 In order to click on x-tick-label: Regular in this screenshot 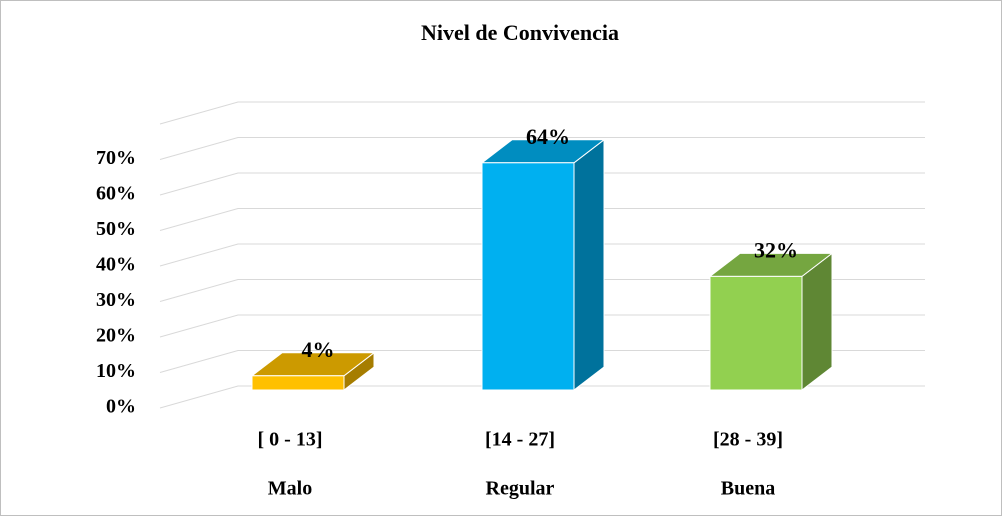, I will do `click(520, 489)`.